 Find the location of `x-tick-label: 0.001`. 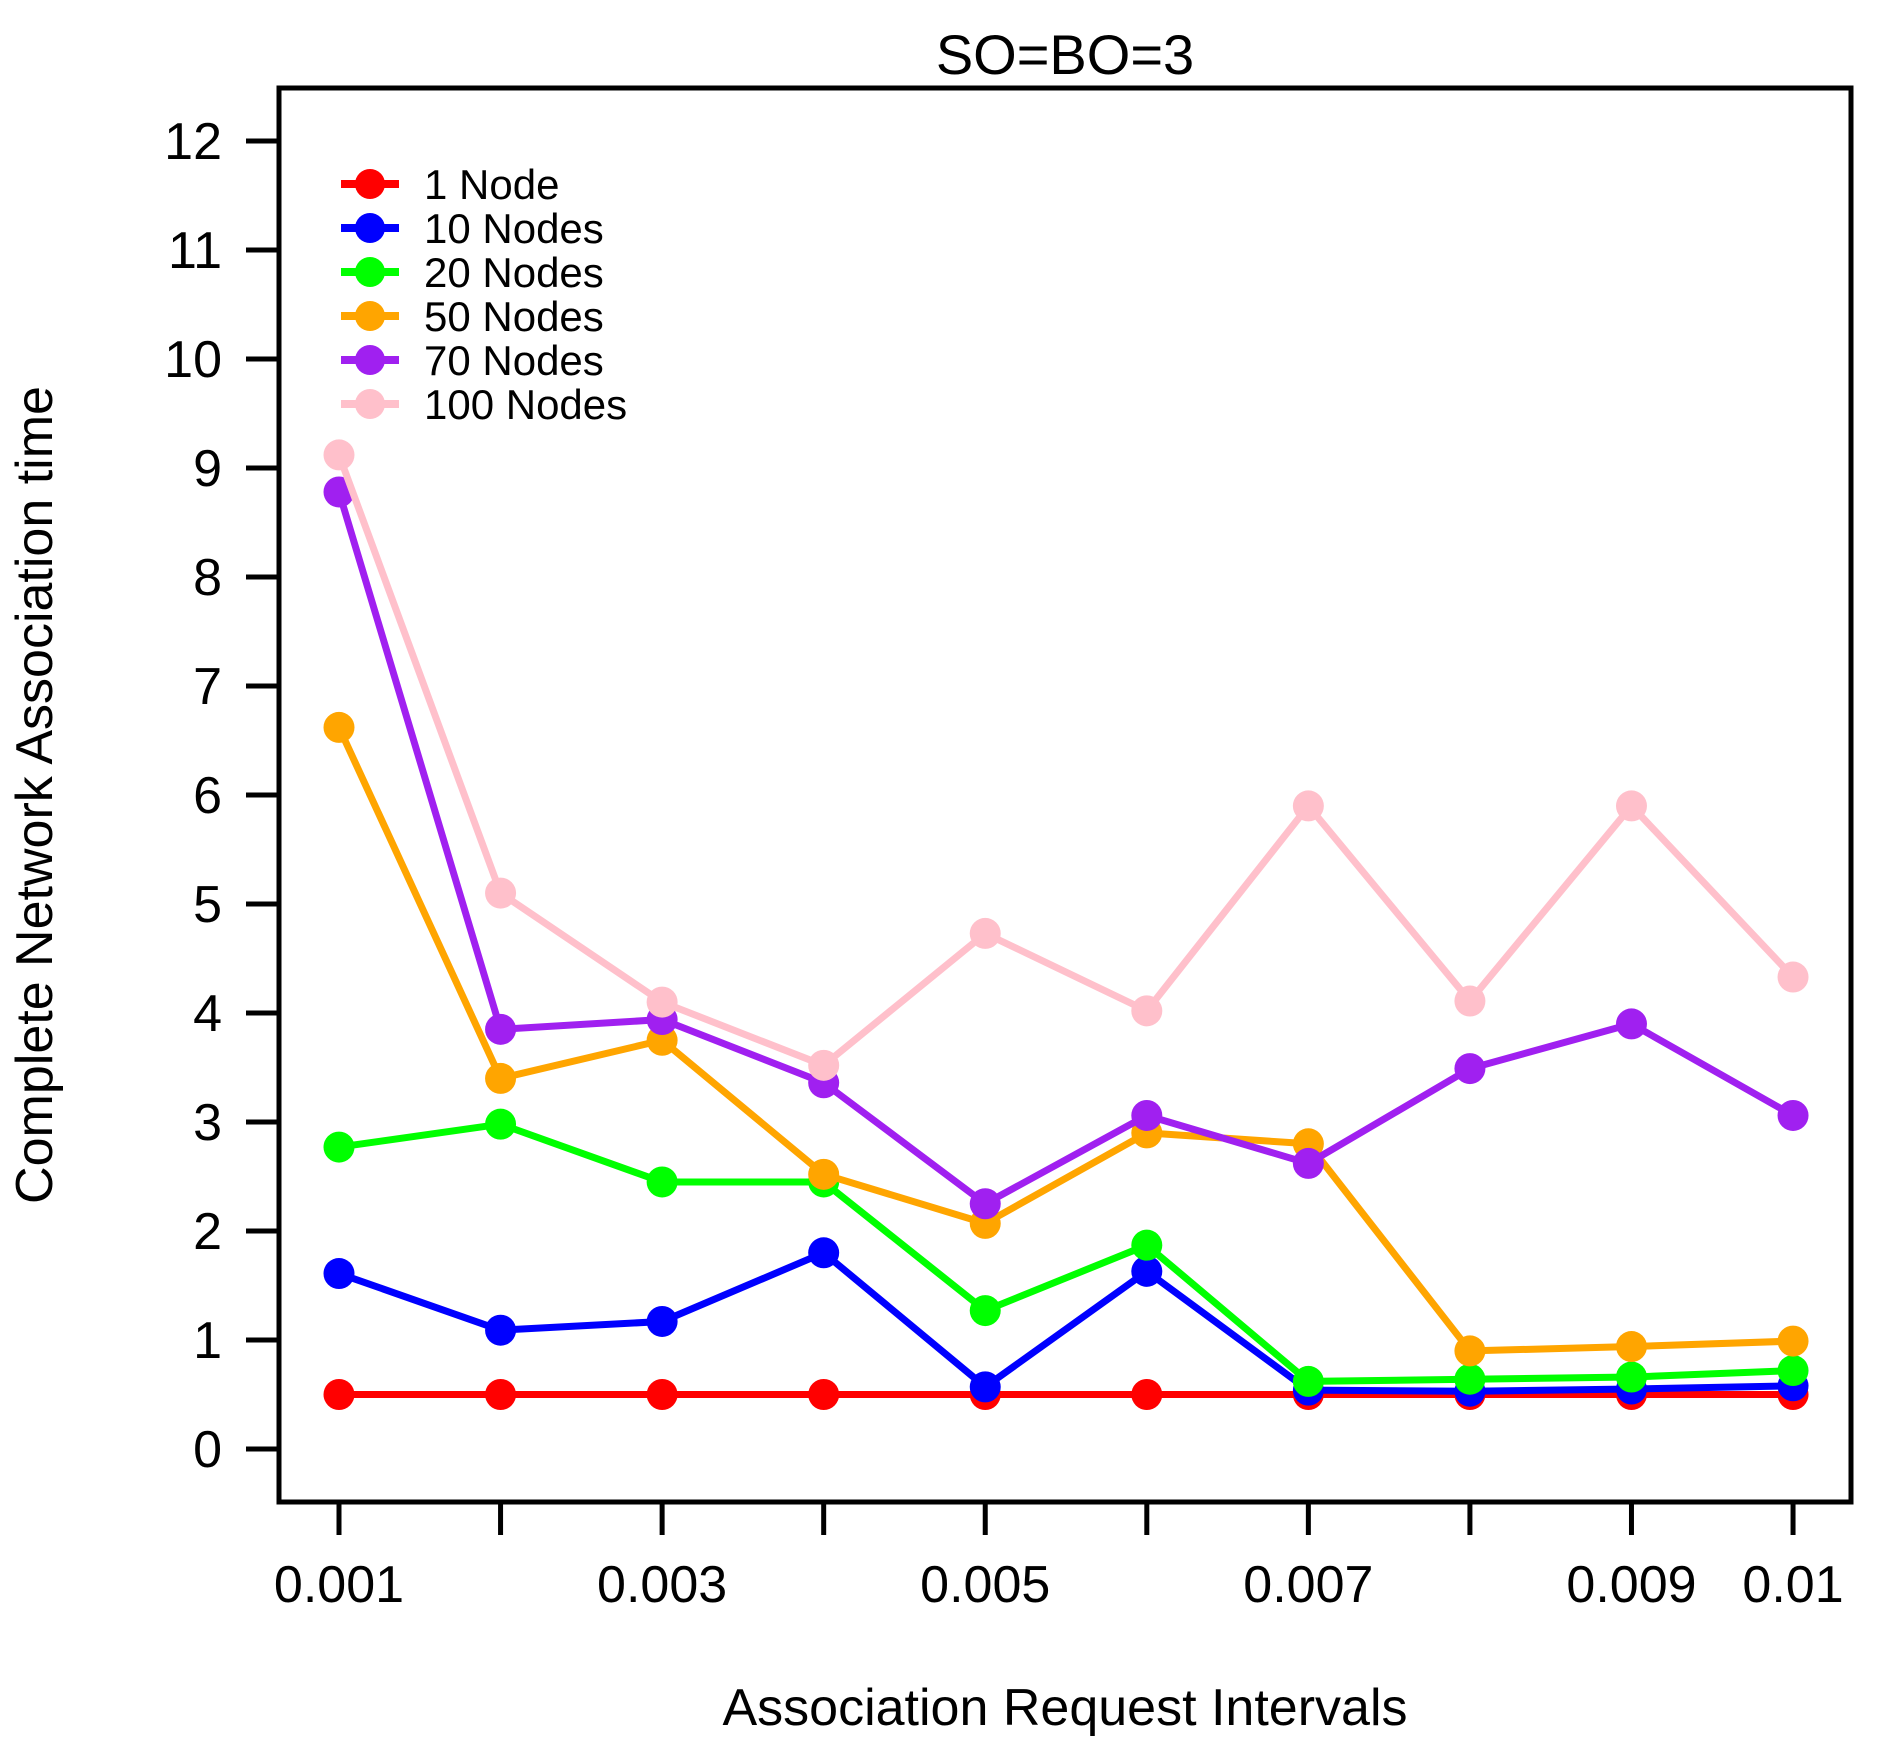

x-tick-label: 0.001 is located at coordinates (339, 1585).